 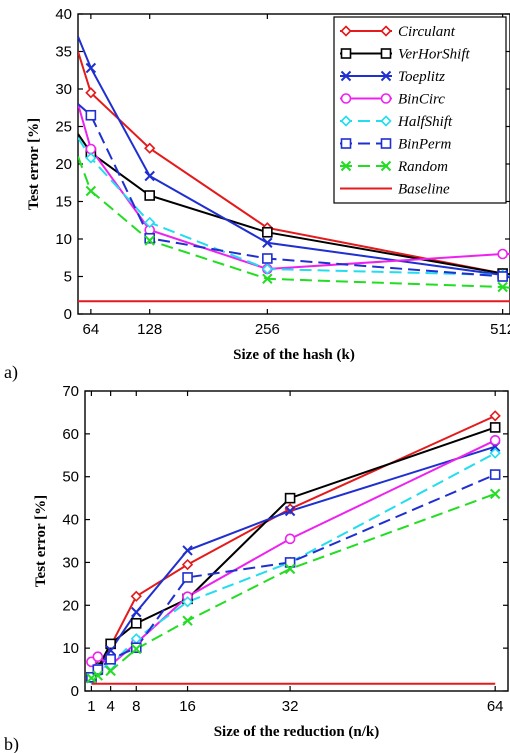 What do you see at coordinates (63, 127) in the screenshot?
I see `y-tick-label: 25` at bounding box center [63, 127].